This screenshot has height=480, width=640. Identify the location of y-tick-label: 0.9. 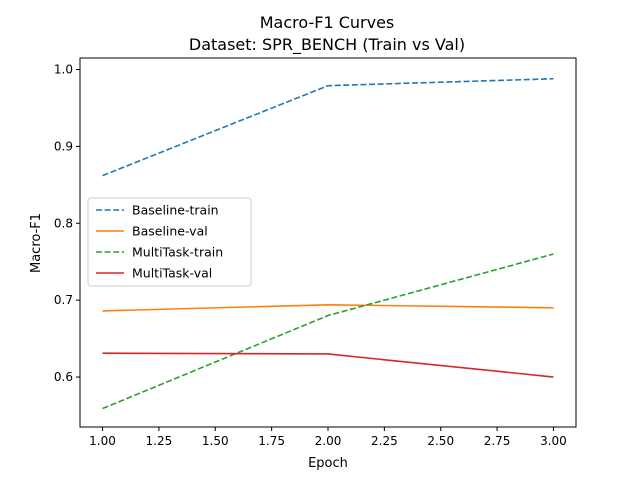
(63, 146).